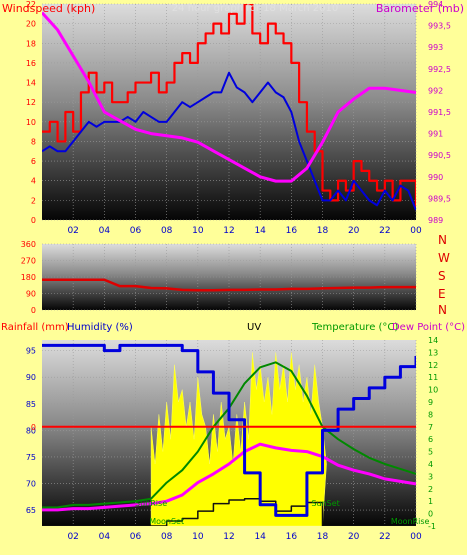  Describe the element at coordinates (354, 327) in the screenshot. I see `temperature-label: Temperature (°C)` at that location.